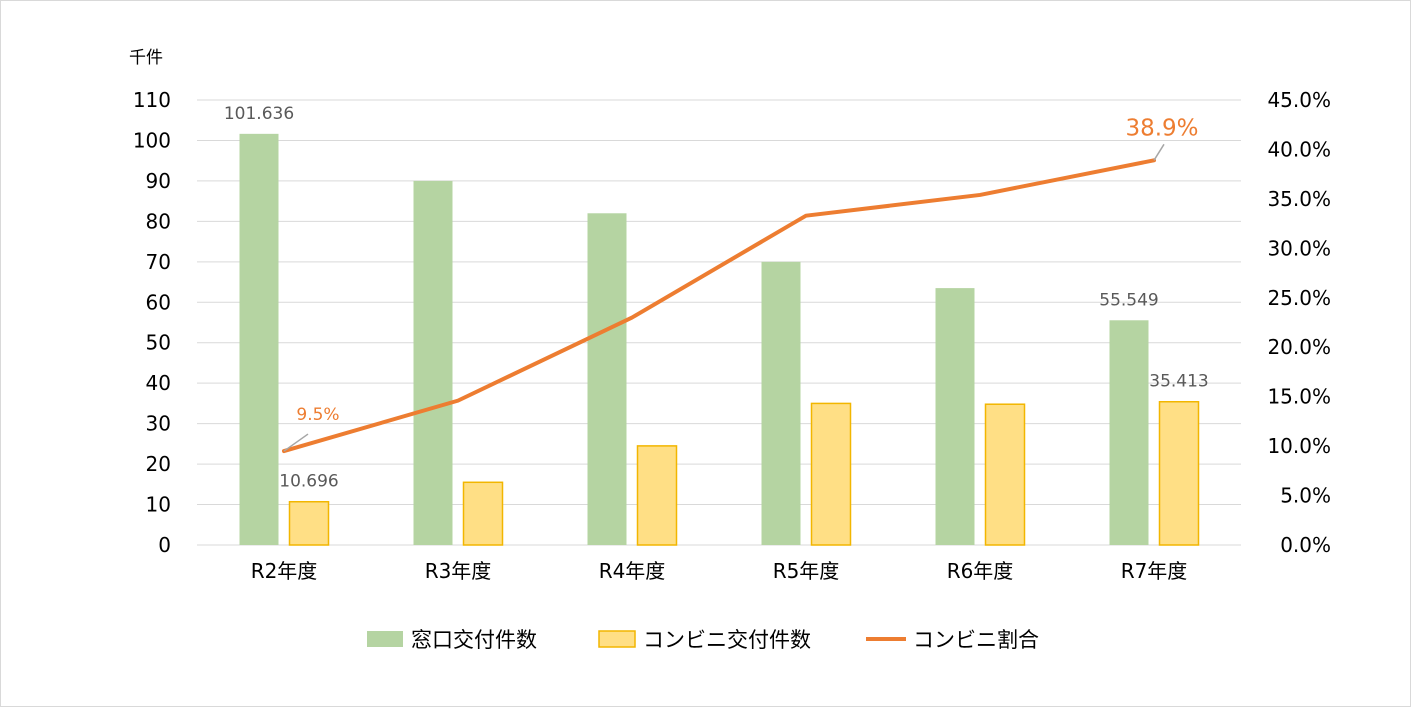  What do you see at coordinates (158, 464) in the screenshot?
I see `y-tick-label: 20` at bounding box center [158, 464].